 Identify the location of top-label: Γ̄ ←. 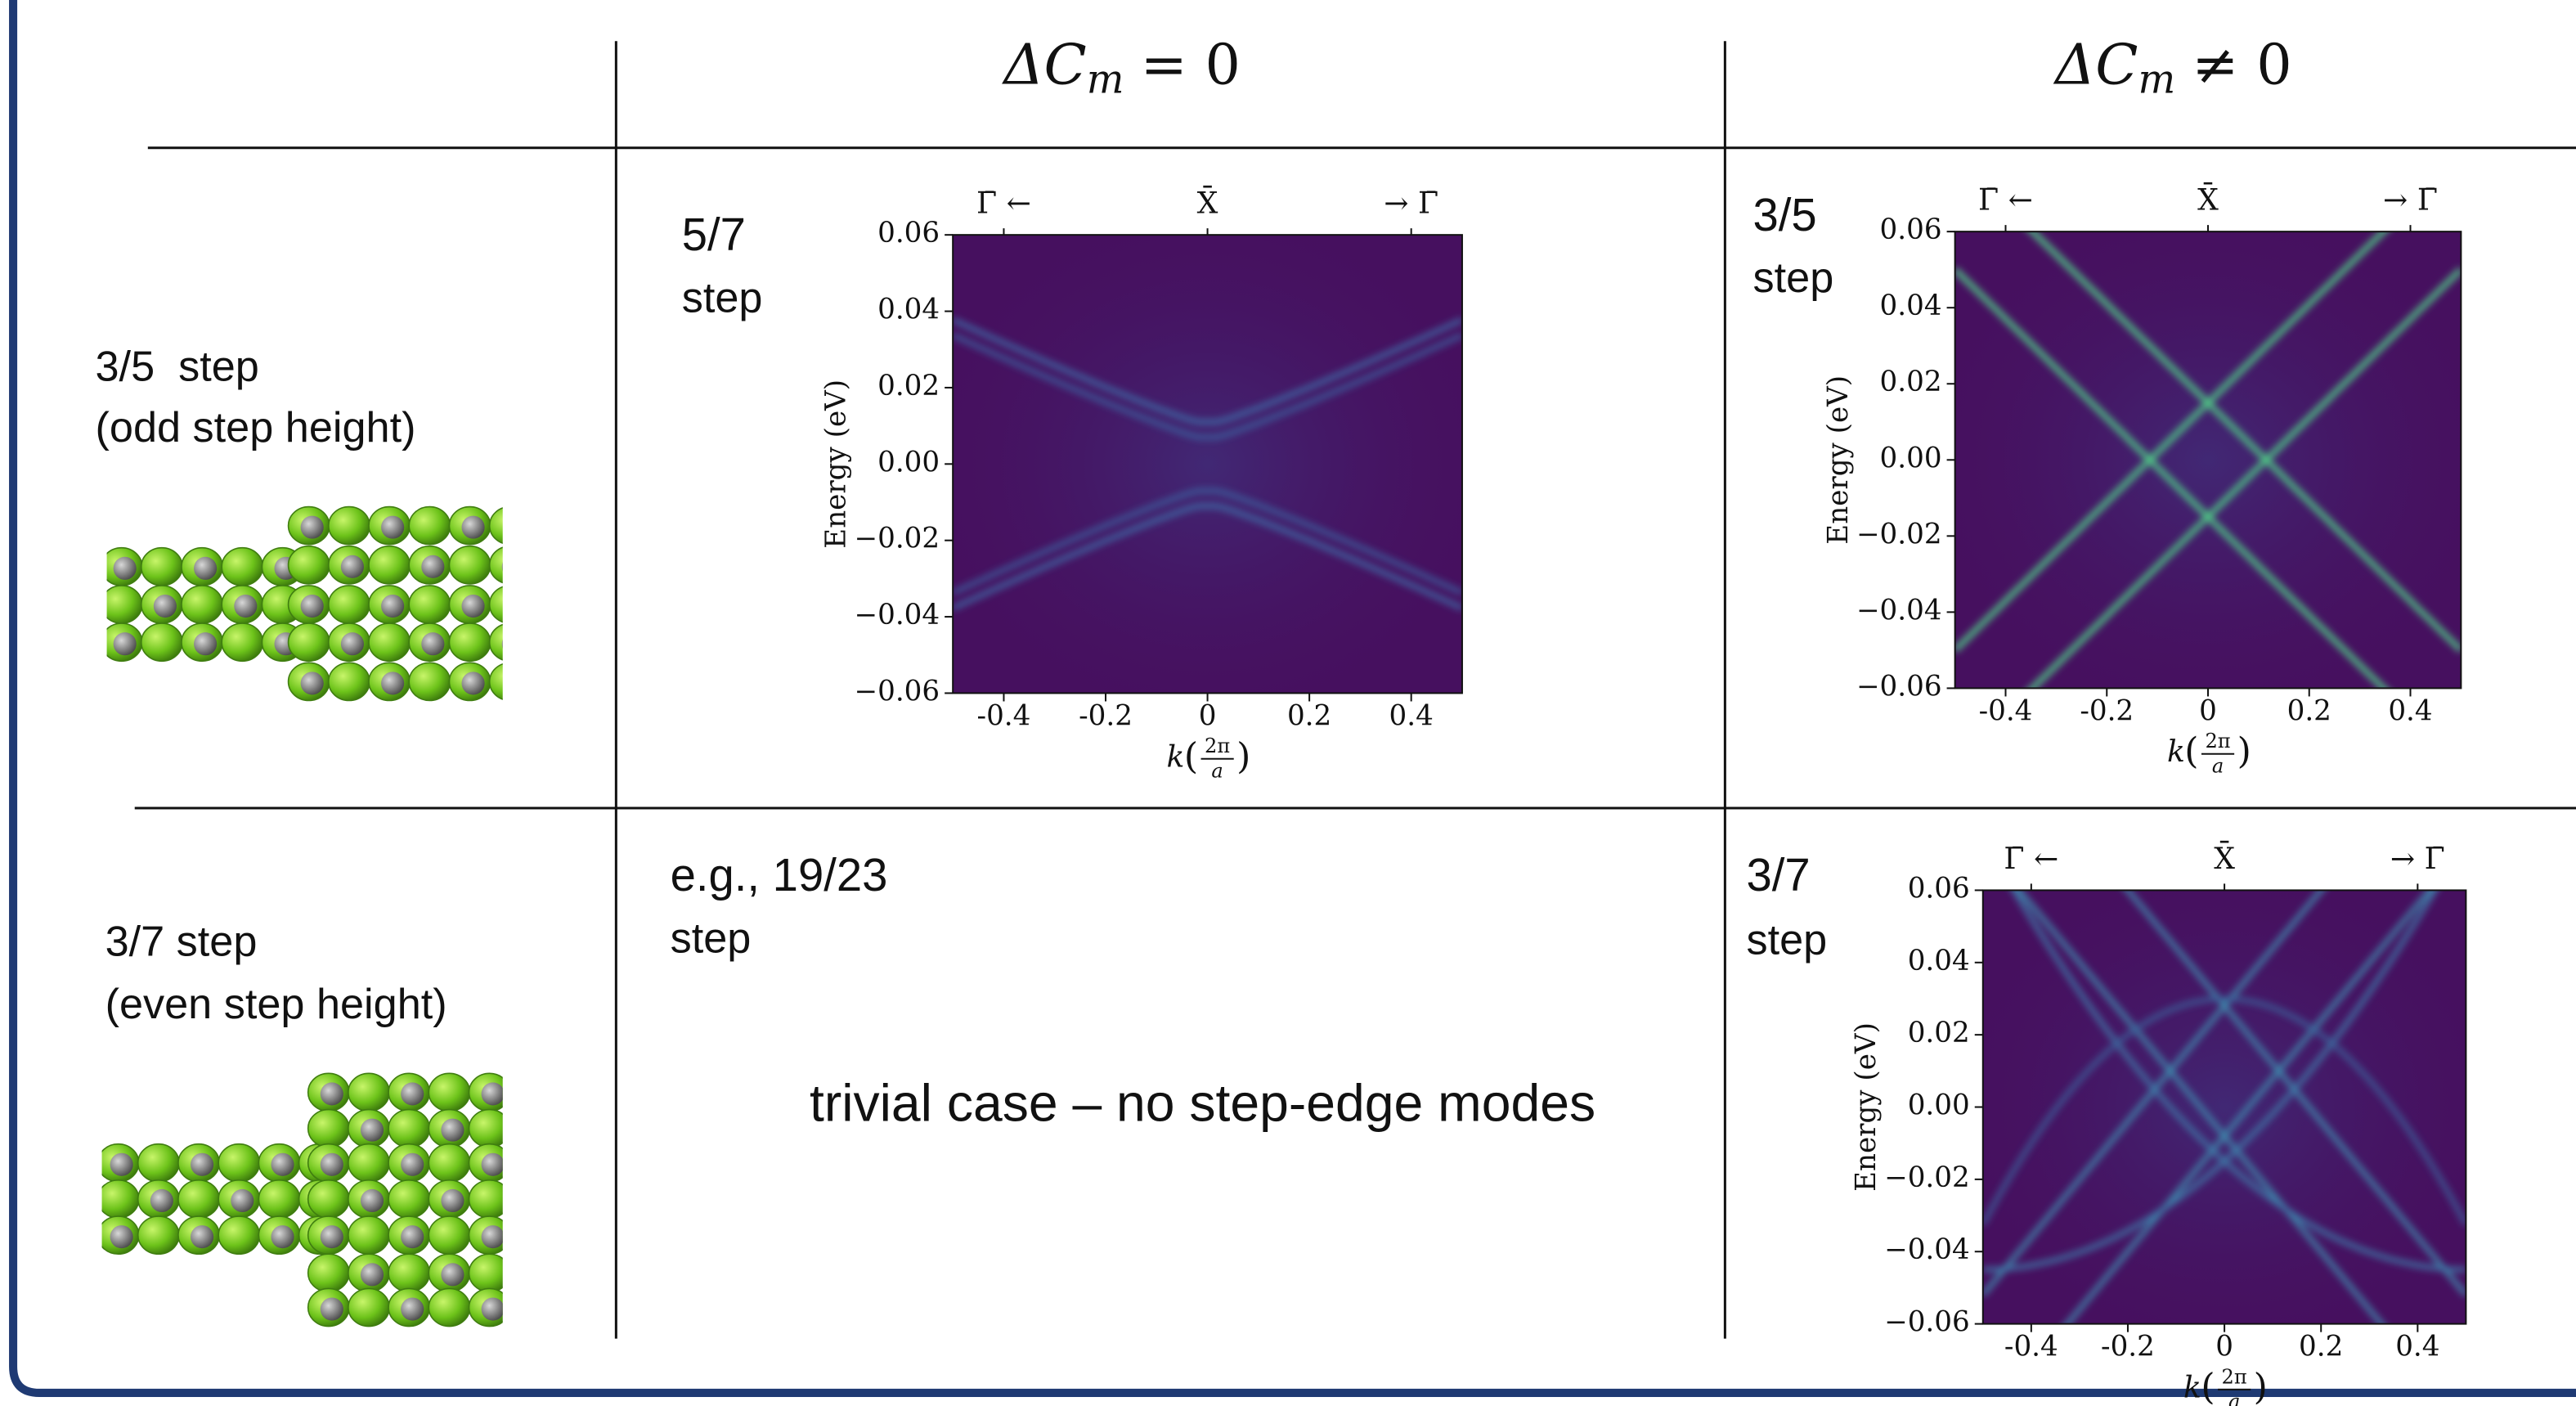
(1003, 203).